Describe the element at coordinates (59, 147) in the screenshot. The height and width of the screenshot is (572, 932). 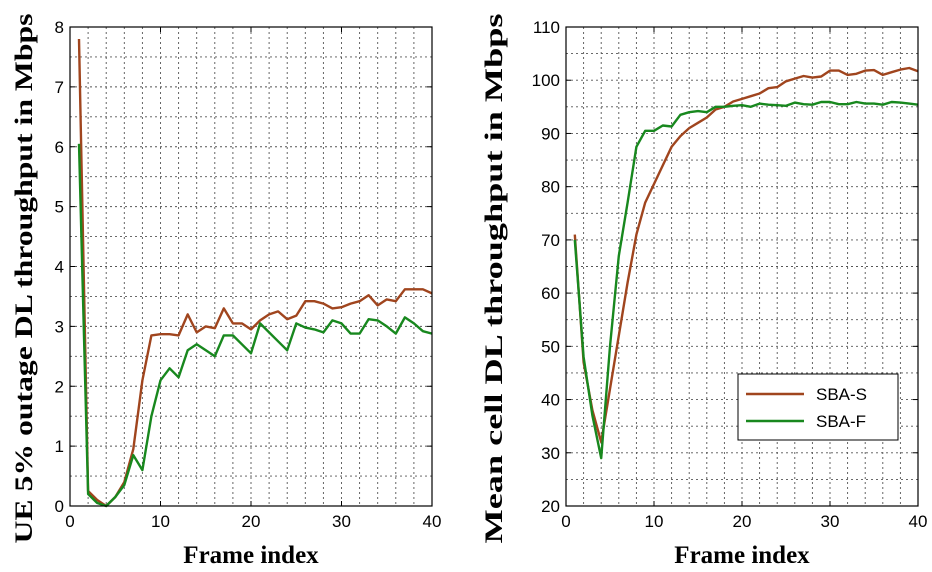
I see `y-tick-label: 6` at that location.